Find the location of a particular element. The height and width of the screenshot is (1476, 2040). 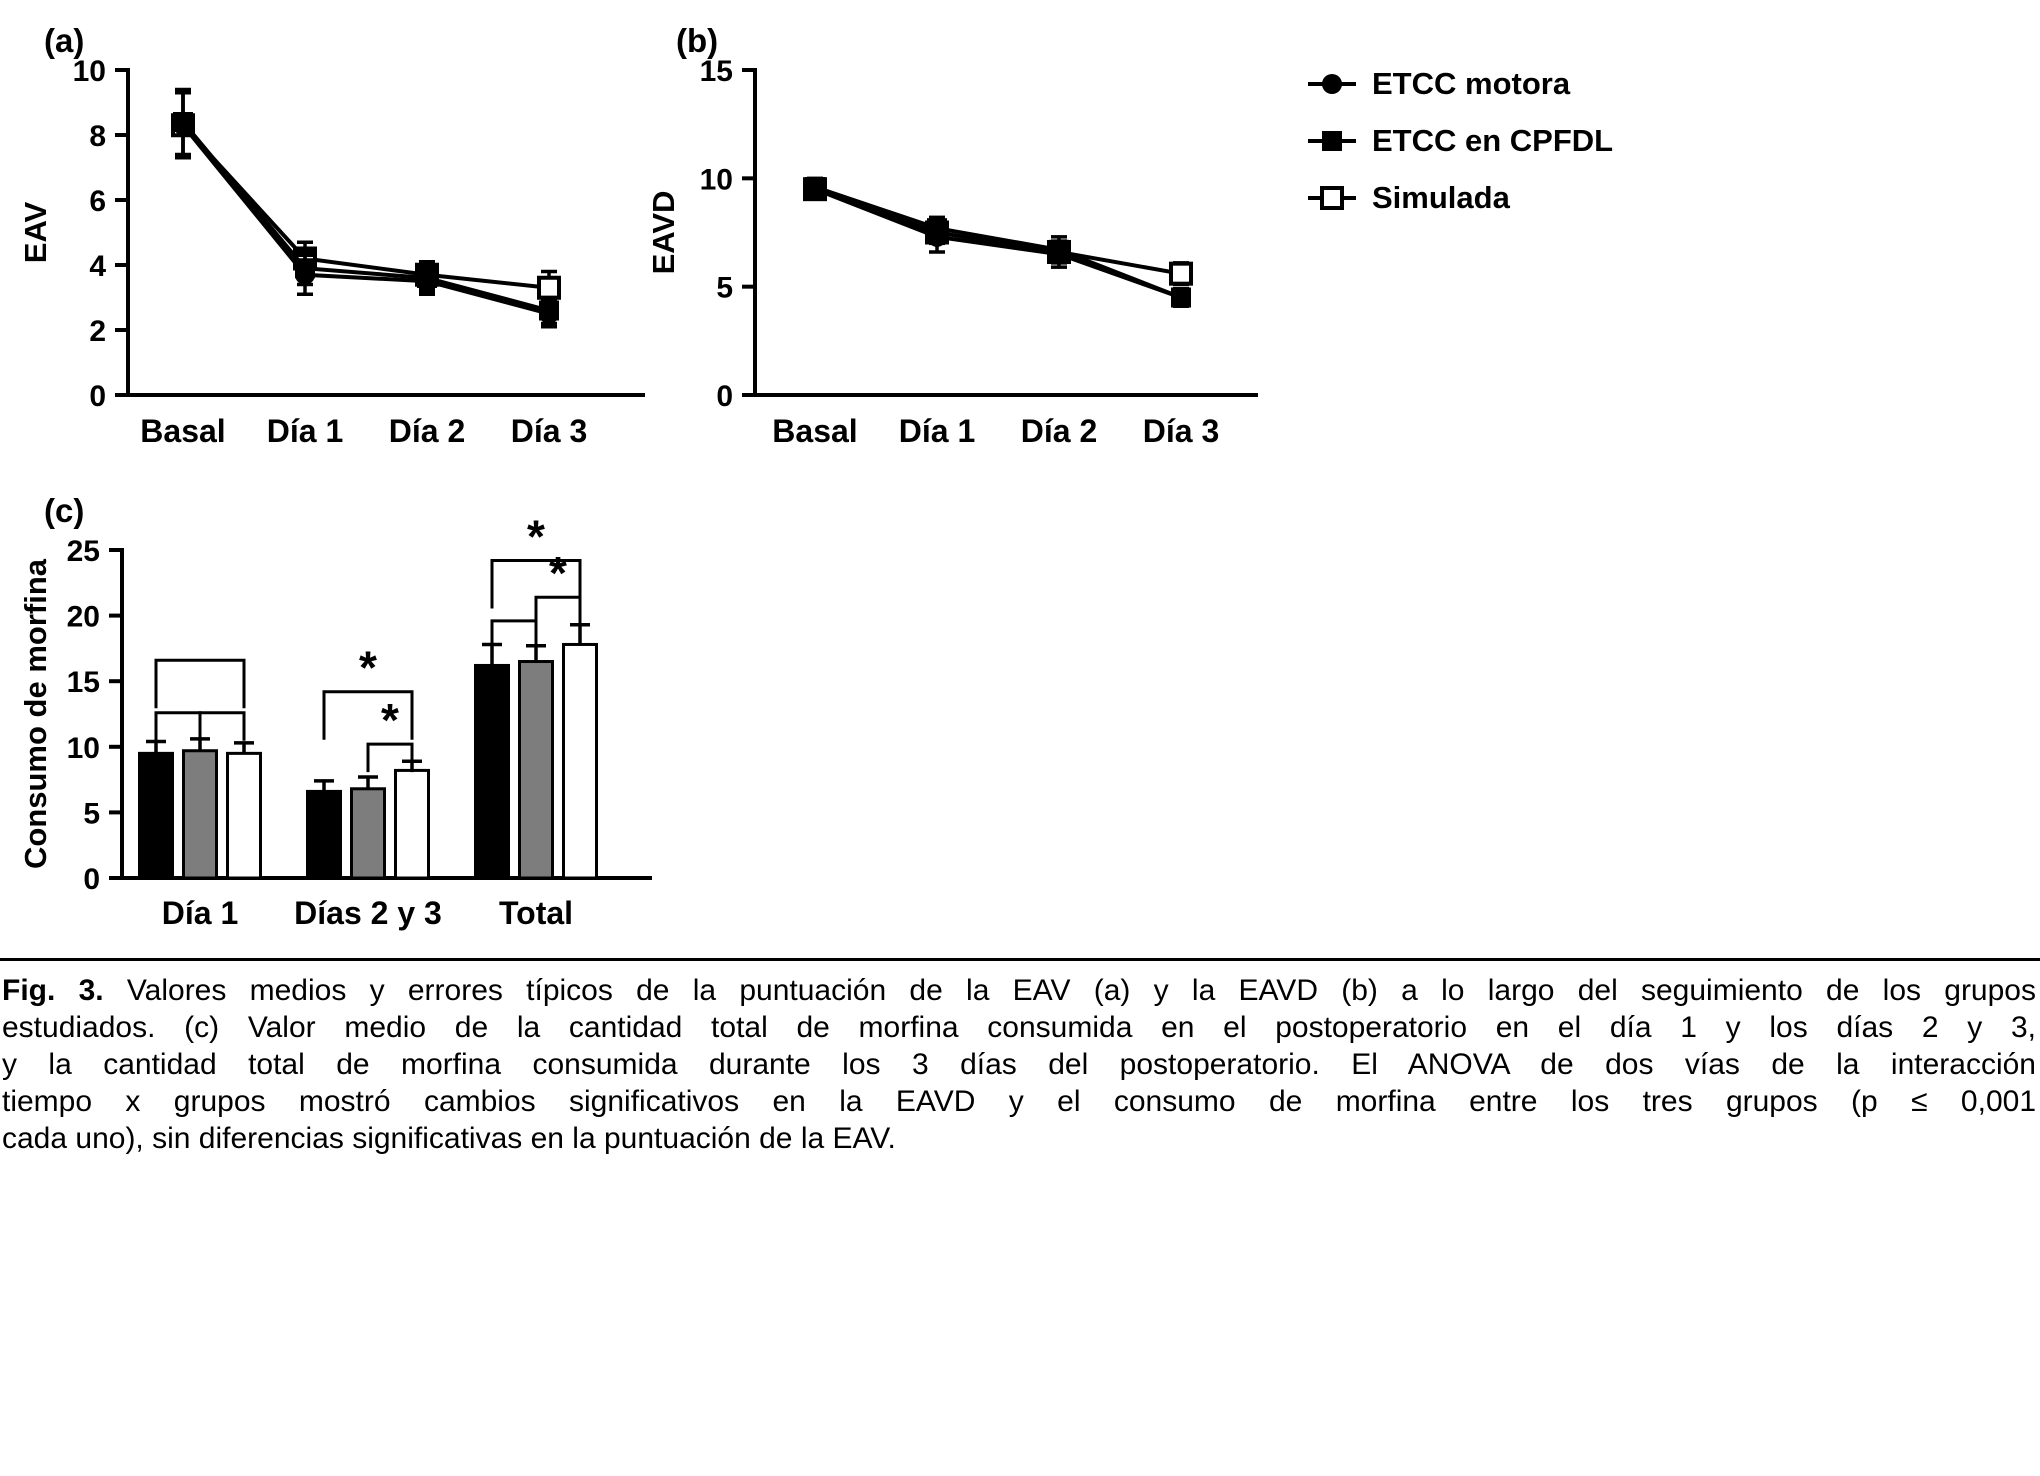

open-square-icon is located at coordinates (1332, 198).